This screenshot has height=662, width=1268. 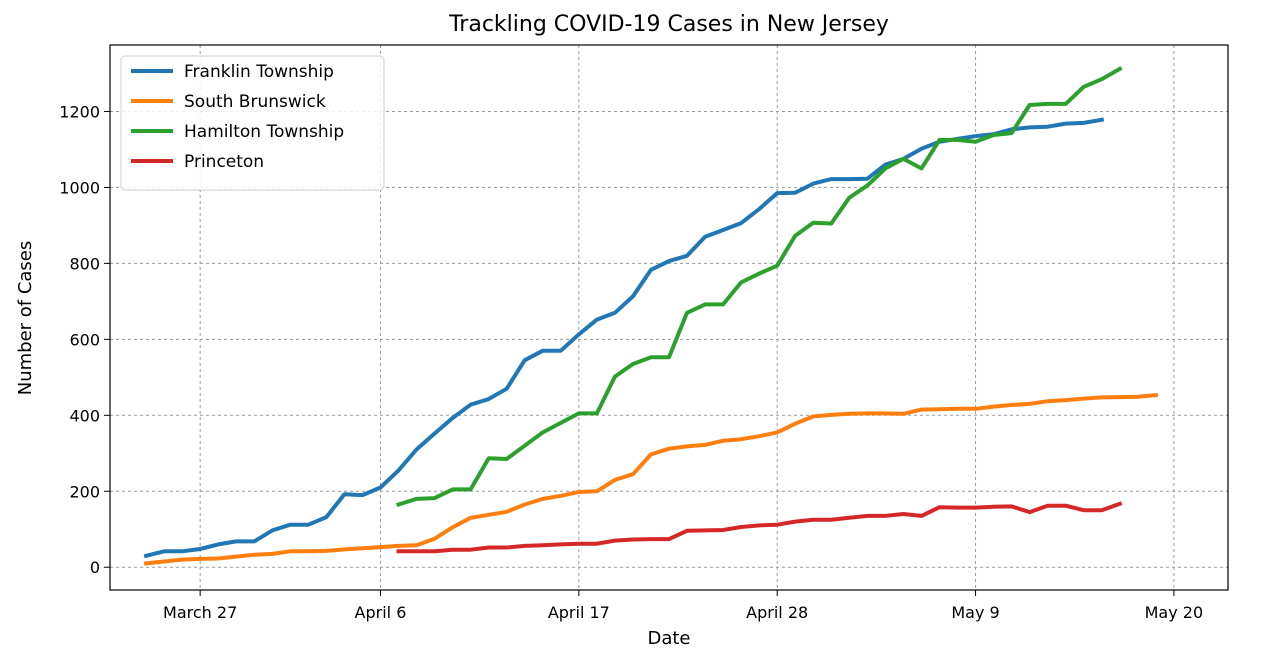 I want to click on x-tick-label: March 27, so click(x=200, y=612).